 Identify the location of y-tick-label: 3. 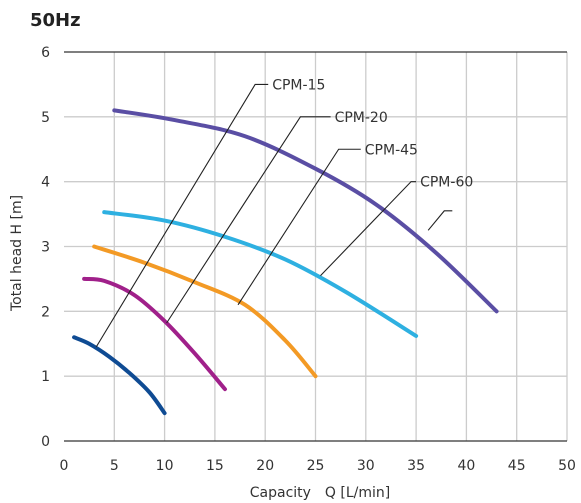
(45, 248).